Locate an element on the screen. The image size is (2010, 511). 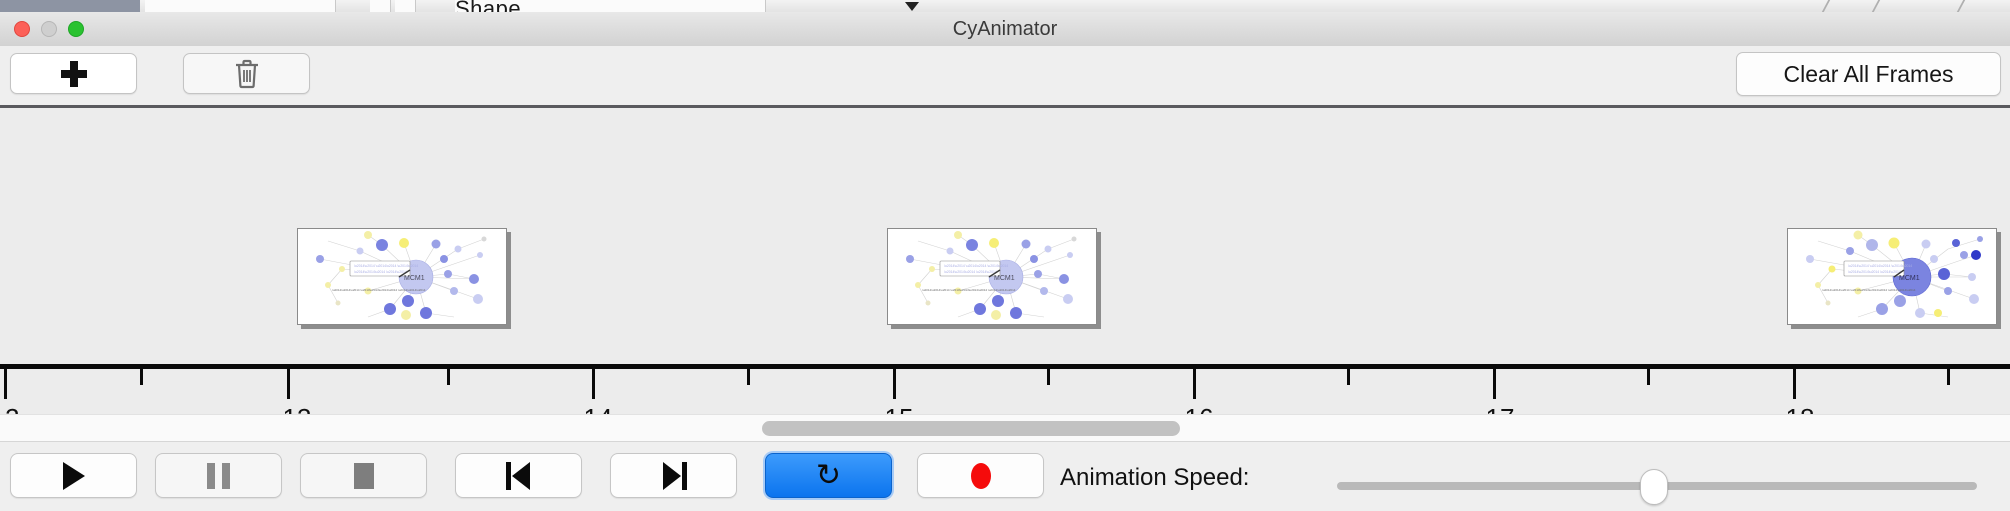
play-icon is located at coordinates (73, 475).